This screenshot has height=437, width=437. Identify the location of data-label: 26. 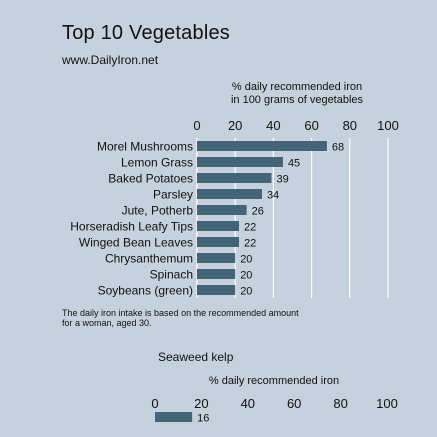
(258, 212).